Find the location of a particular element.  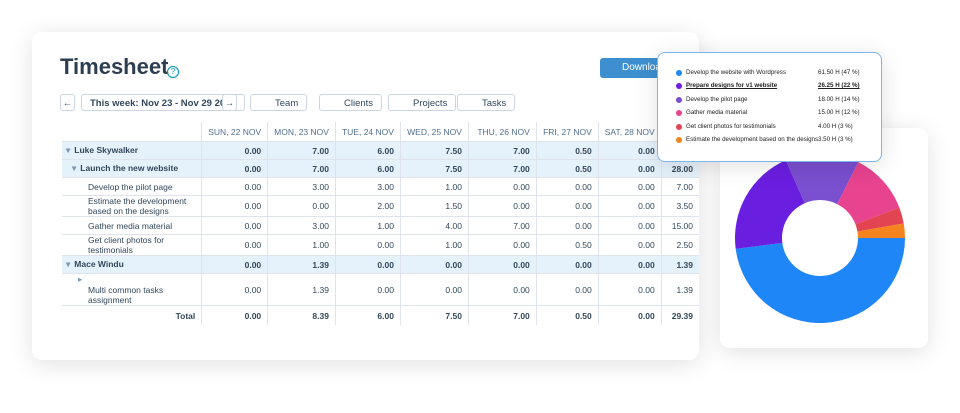

next-week: → is located at coordinates (229, 102).